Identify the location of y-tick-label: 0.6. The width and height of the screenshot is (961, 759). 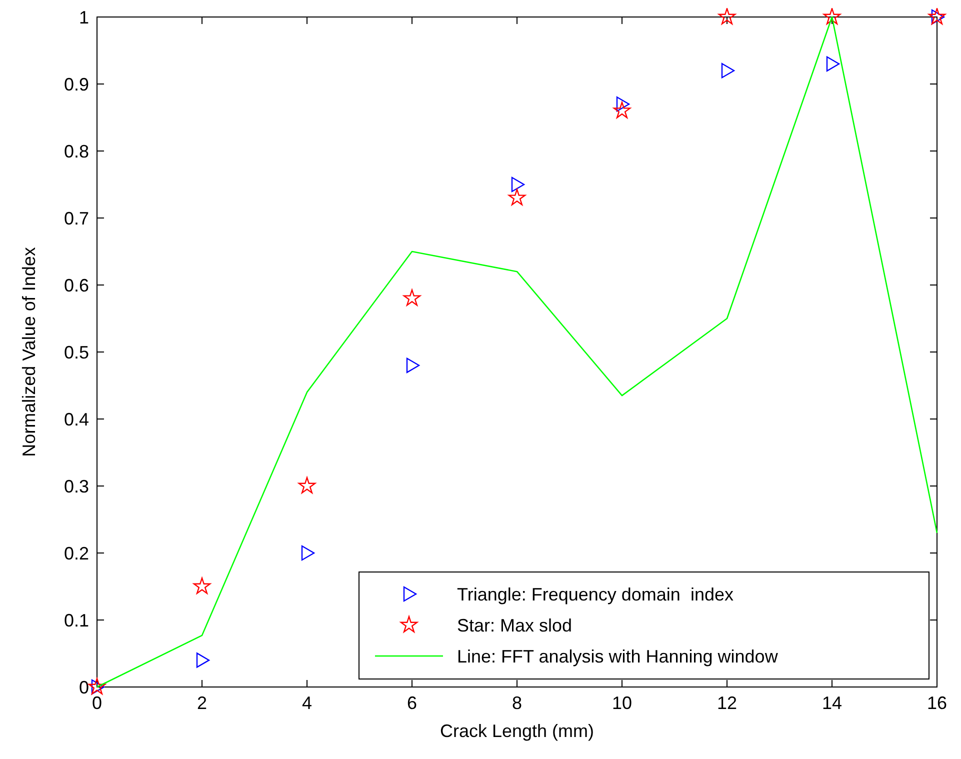
(76, 285).